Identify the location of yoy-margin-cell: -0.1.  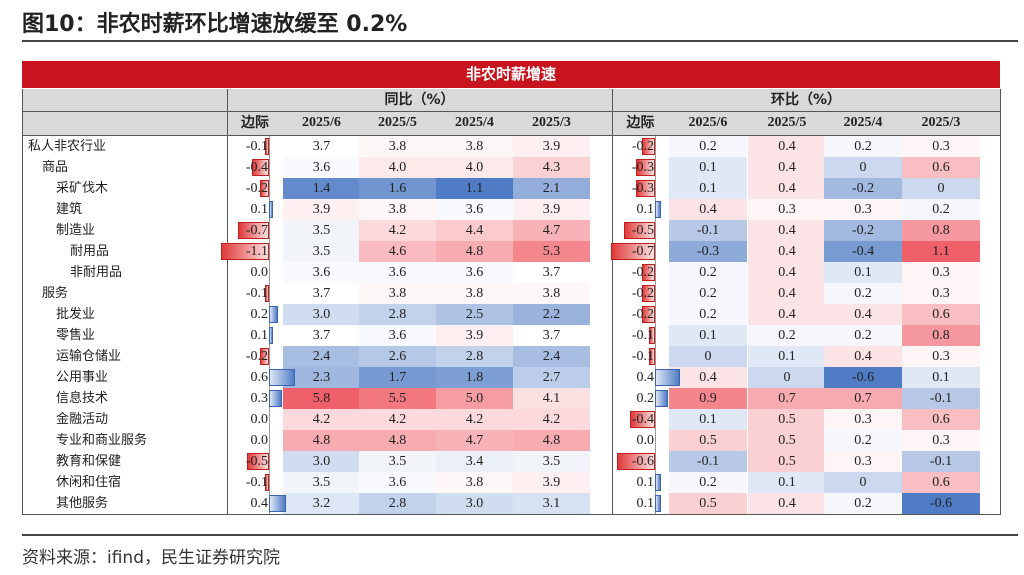
(255, 146).